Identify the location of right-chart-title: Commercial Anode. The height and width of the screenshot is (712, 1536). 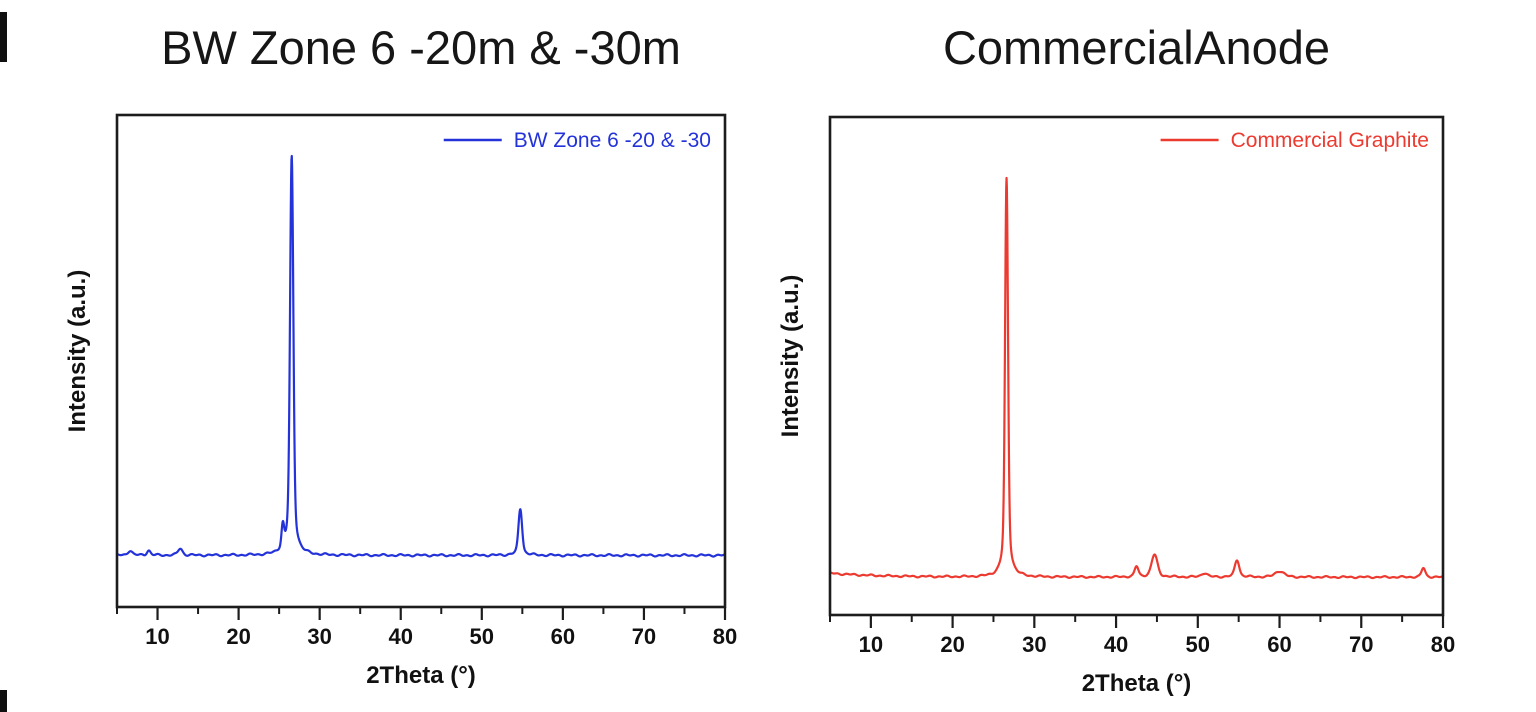
(1136, 47).